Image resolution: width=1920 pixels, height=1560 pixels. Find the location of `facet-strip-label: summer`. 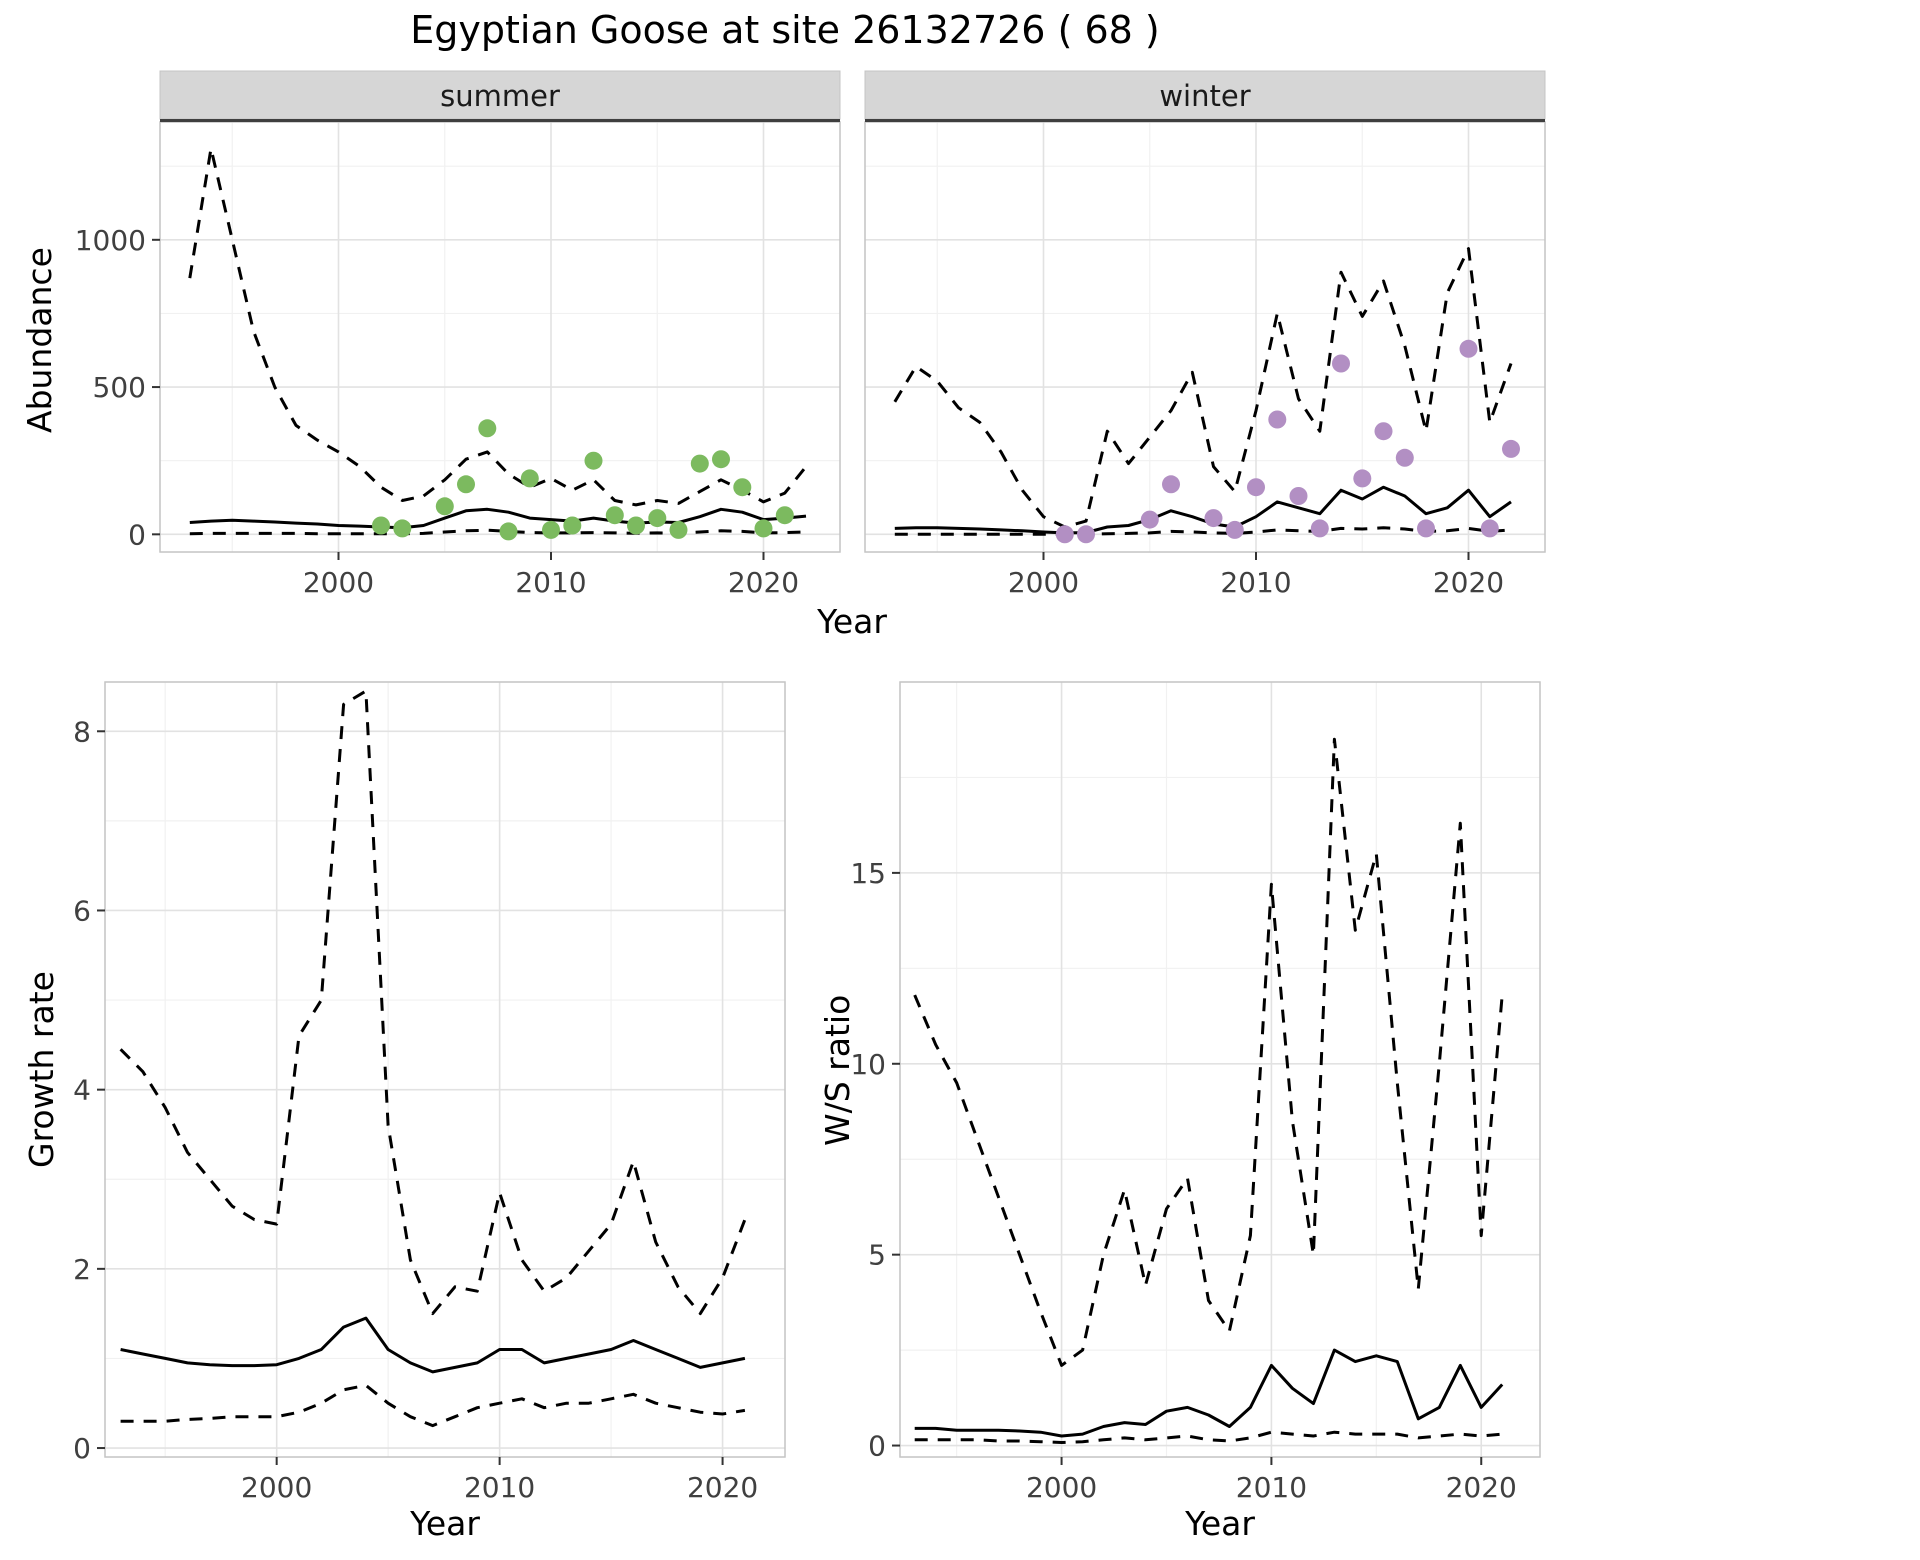

facet-strip-label: summer is located at coordinates (500, 96).